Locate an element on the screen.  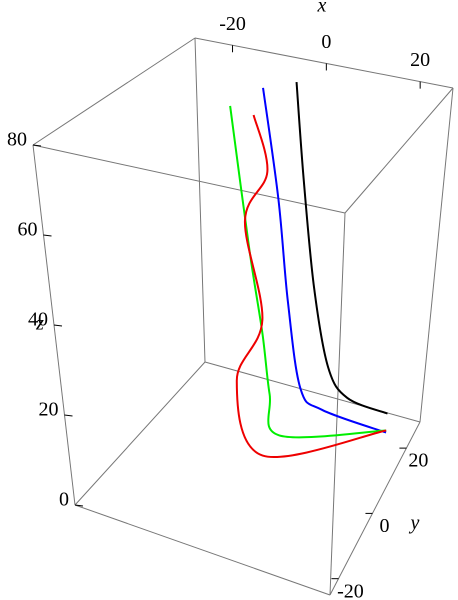
x-tick-label: 0 is located at coordinates (326, 42).